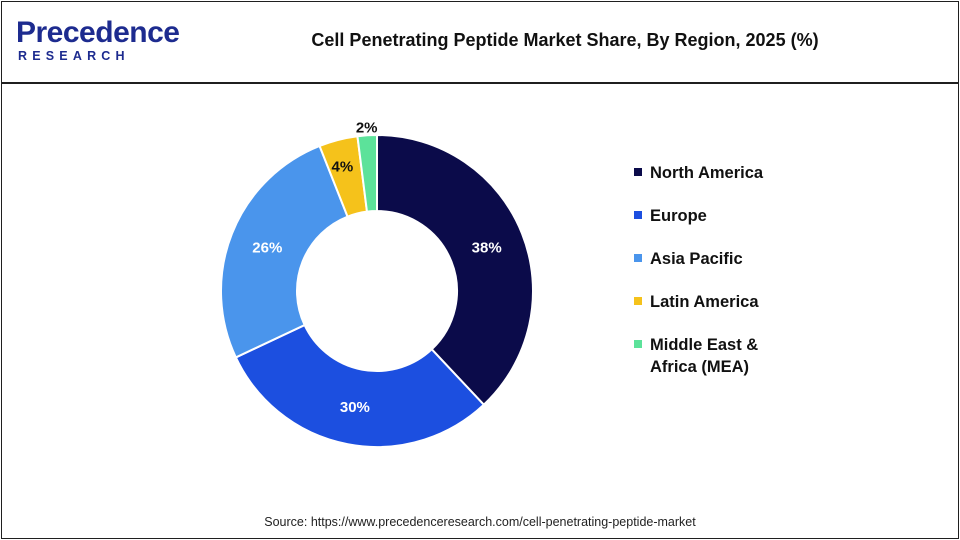 Image resolution: width=960 pixels, height=540 pixels. What do you see at coordinates (794, 173) in the screenshot?
I see `legend-item-north-america: North America` at bounding box center [794, 173].